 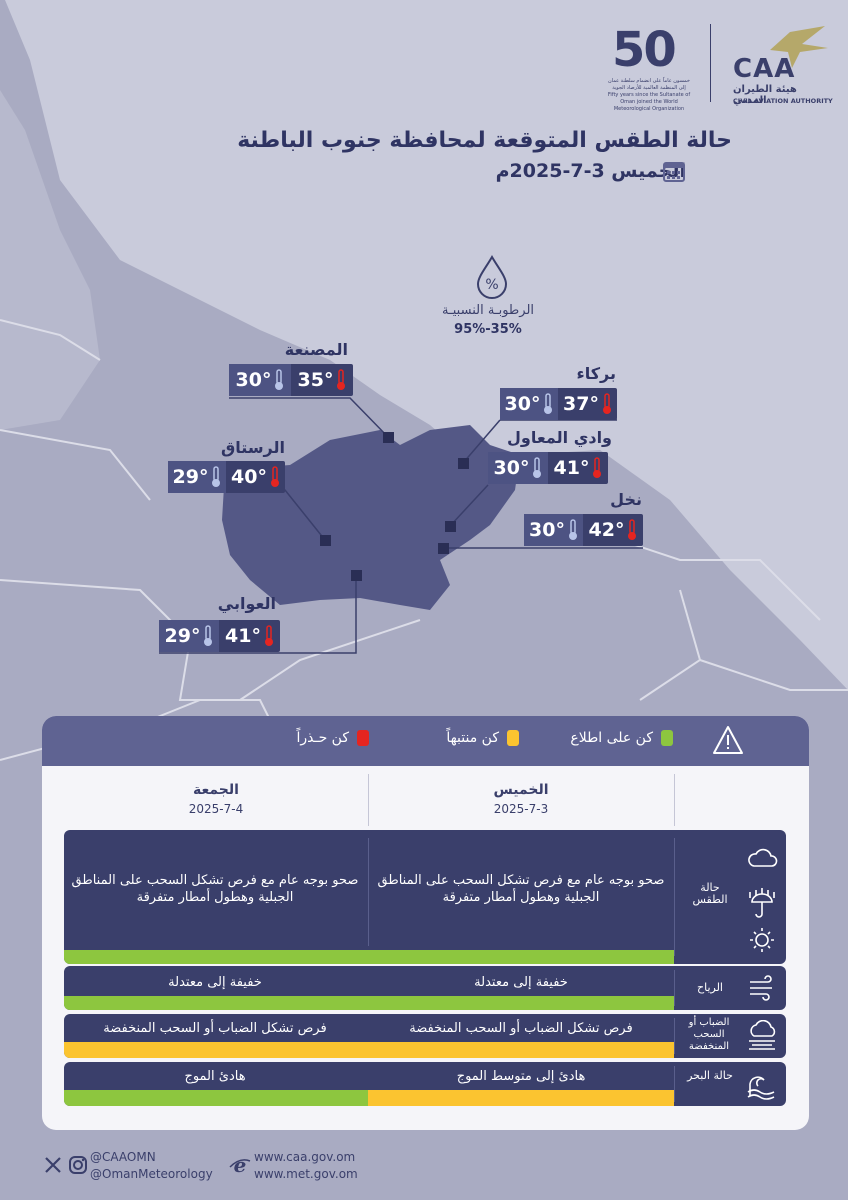 What do you see at coordinates (463, 463) in the screenshot?
I see `marker-barka` at bounding box center [463, 463].